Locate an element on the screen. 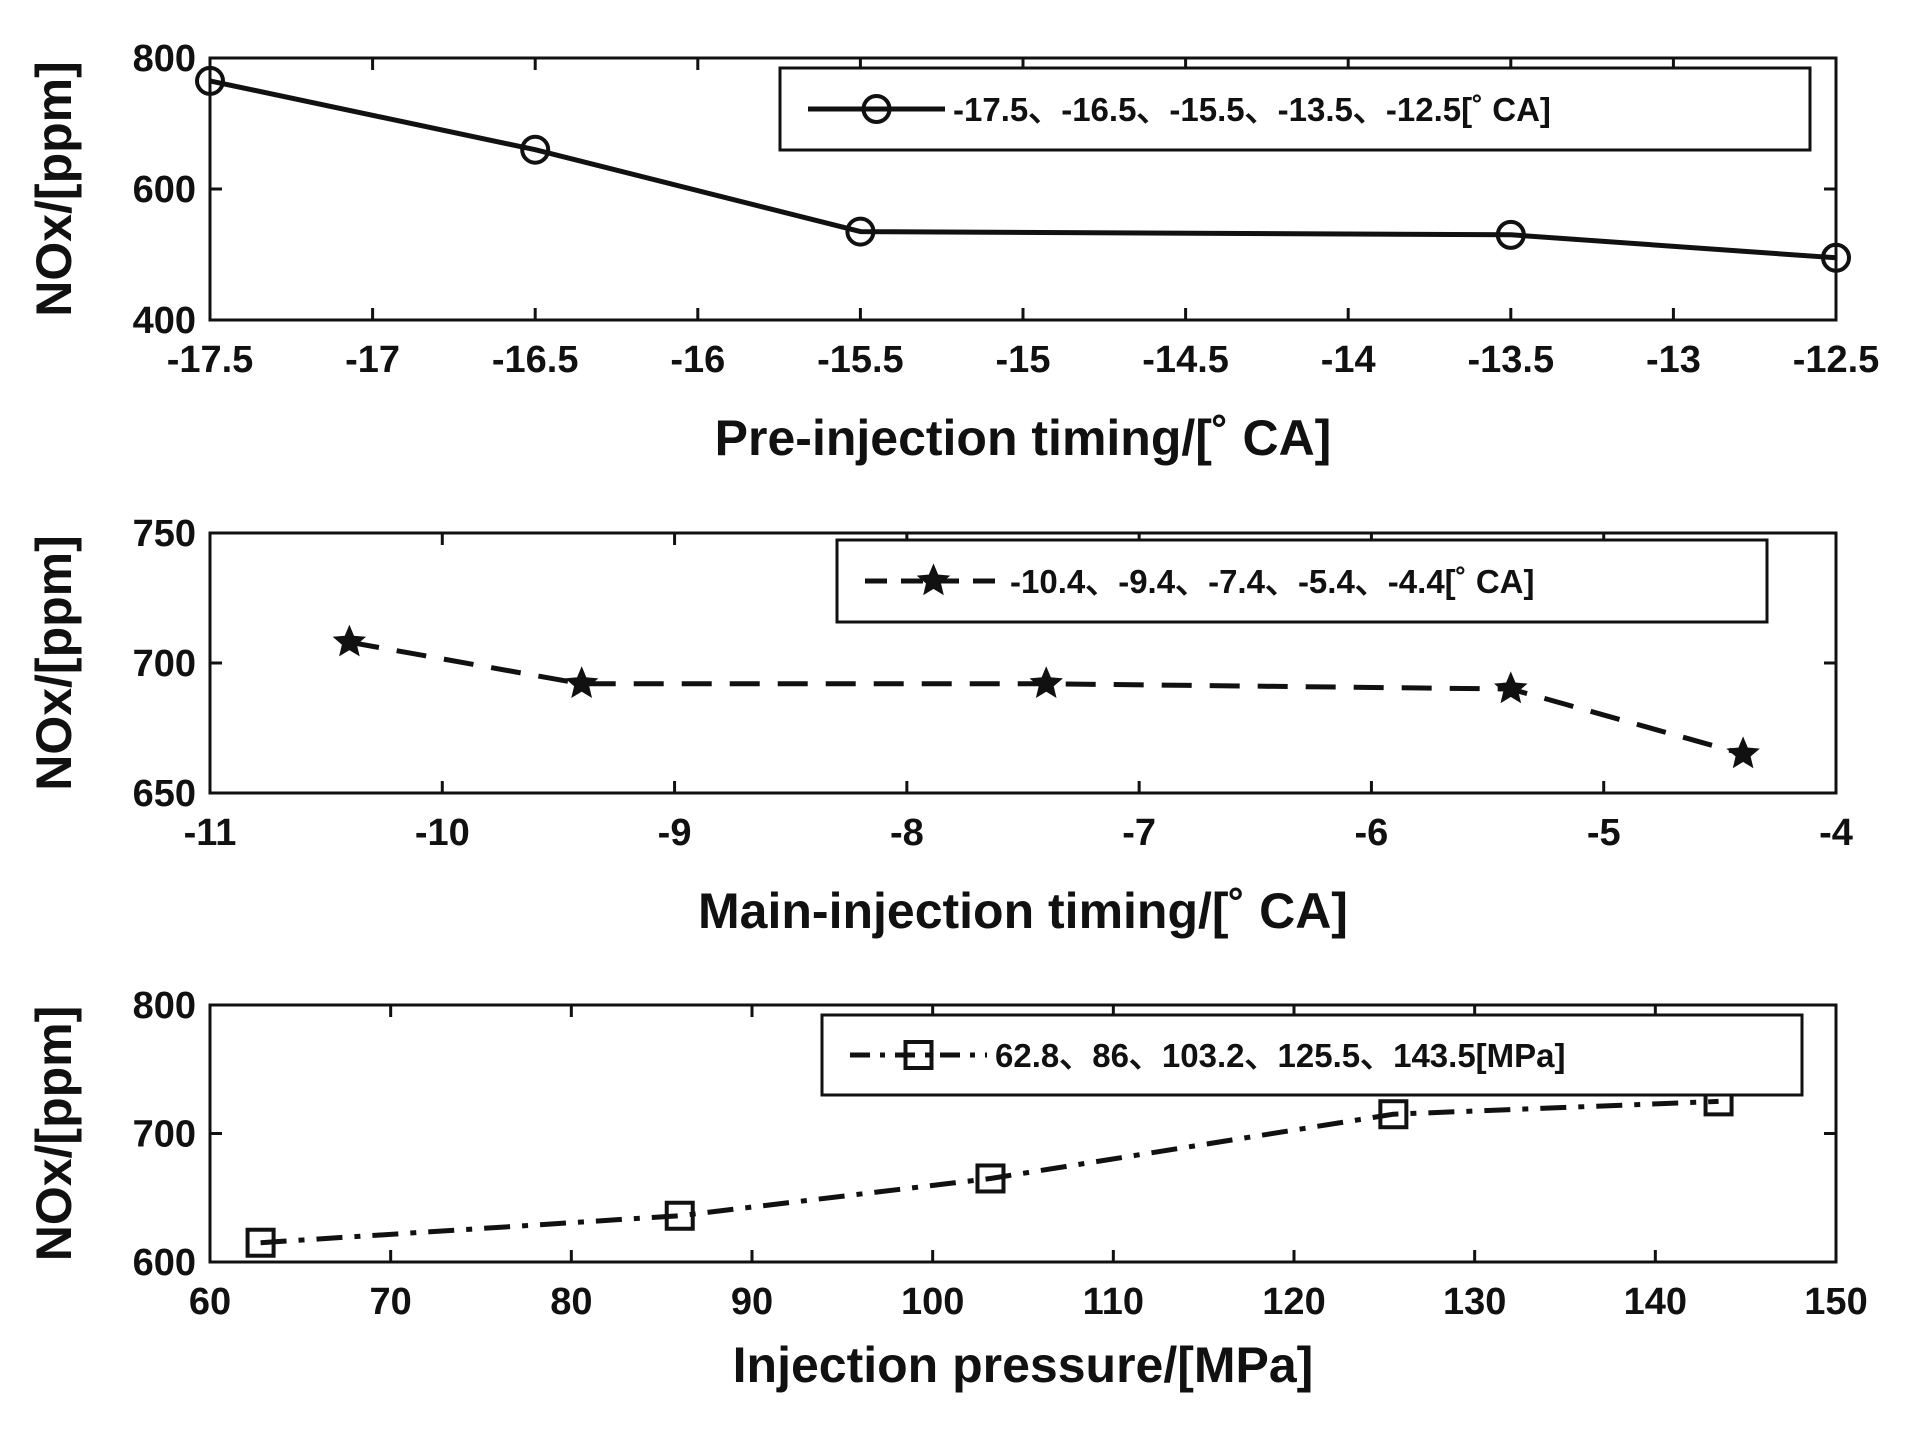 This screenshot has width=1908, height=1430. x-tick-label: 80 is located at coordinates (571, 1302).